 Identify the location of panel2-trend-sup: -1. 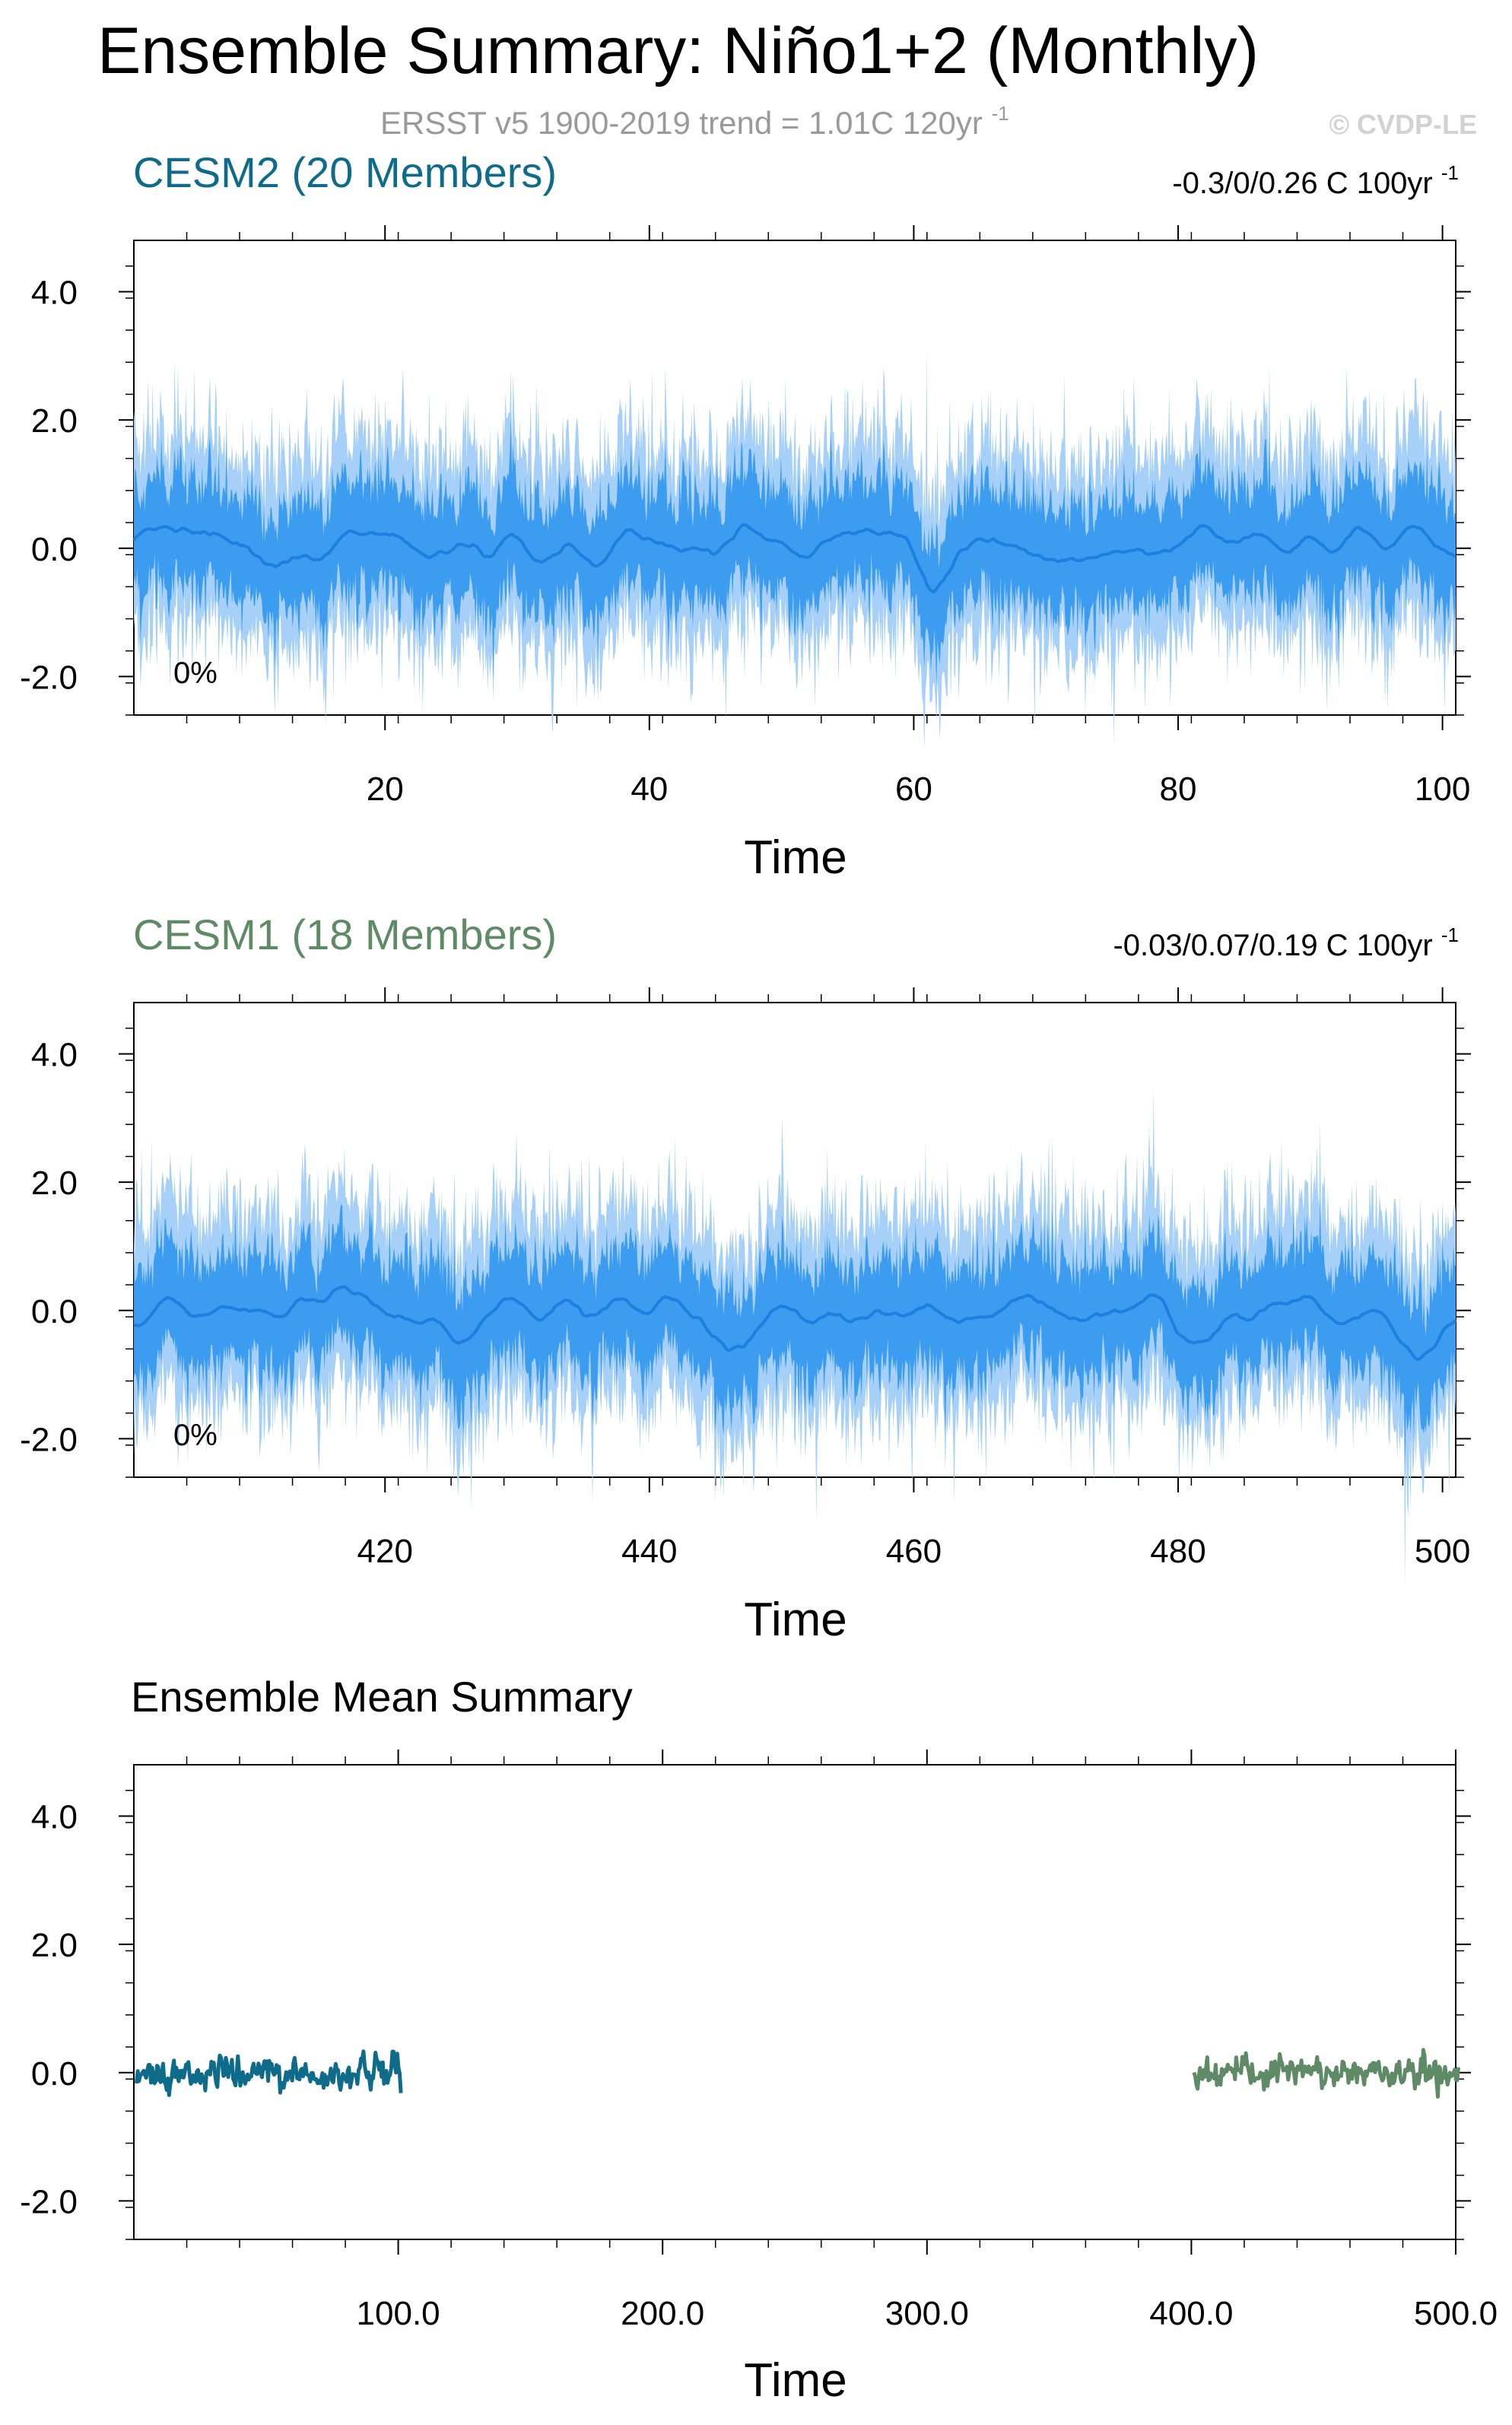
(1450, 934).